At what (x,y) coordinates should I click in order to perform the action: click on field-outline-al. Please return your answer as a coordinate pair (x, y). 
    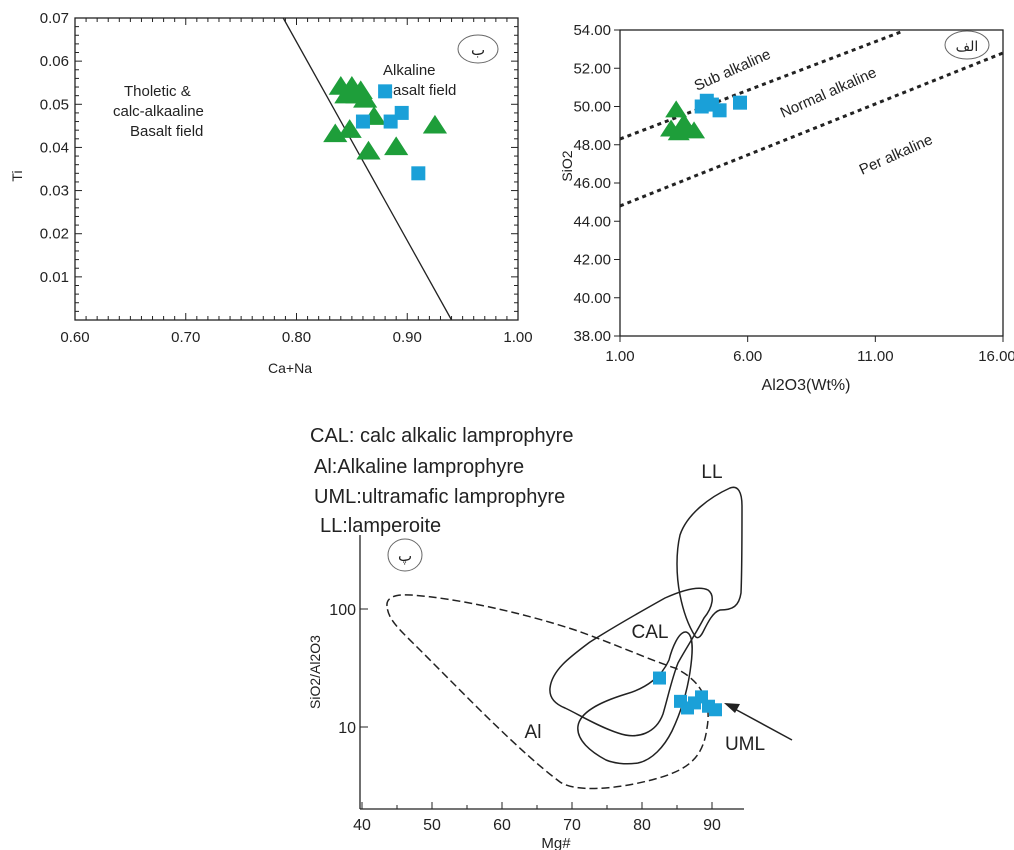
    Looking at the image, I should click on (547, 692).